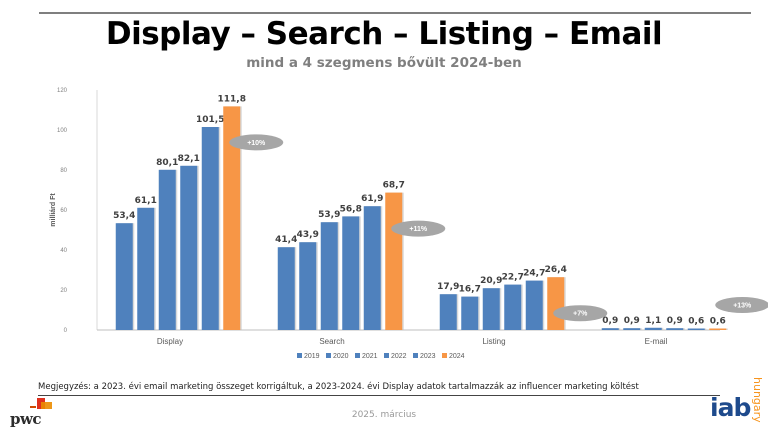 This screenshot has height=433, width=768. Describe the element at coordinates (718, 329) in the screenshot. I see `bar-e-mail-2024` at that location.